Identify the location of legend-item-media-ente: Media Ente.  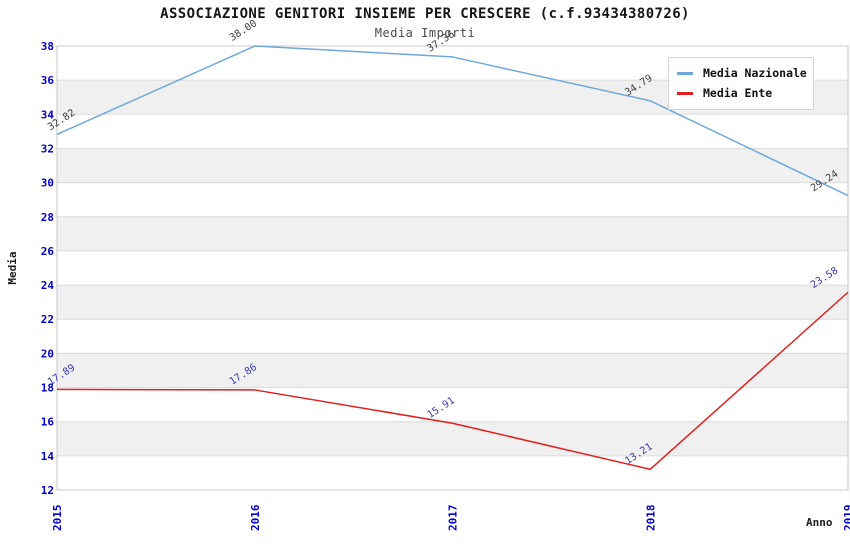
(741, 93).